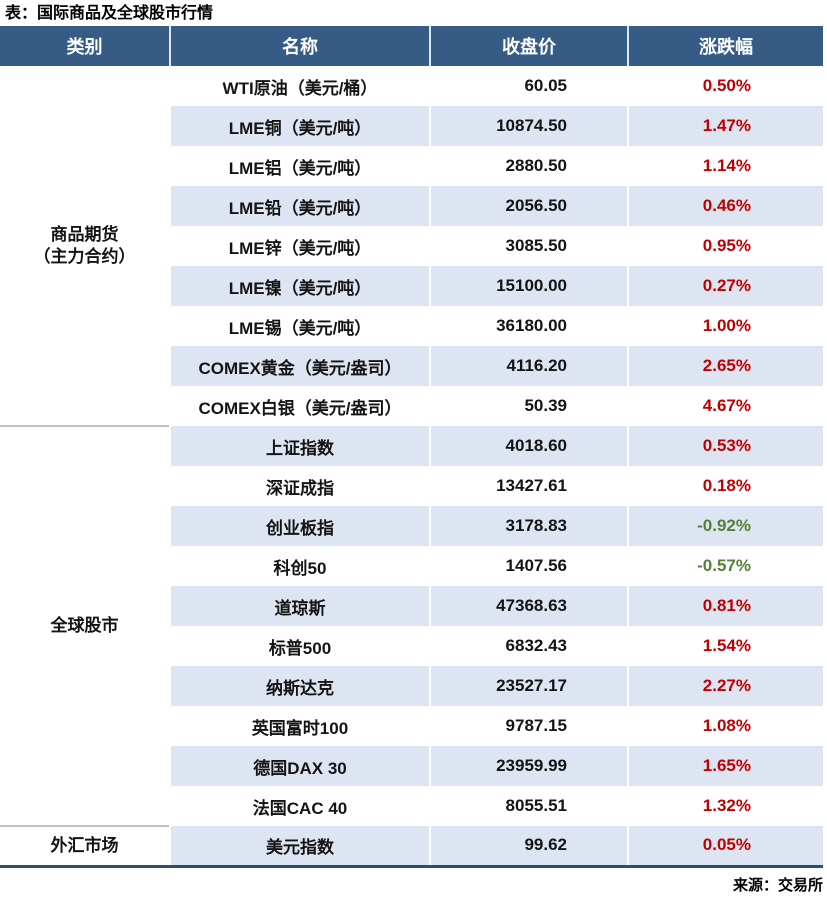  What do you see at coordinates (299, 606) in the screenshot?
I see `instrument-name: 道琼斯` at bounding box center [299, 606].